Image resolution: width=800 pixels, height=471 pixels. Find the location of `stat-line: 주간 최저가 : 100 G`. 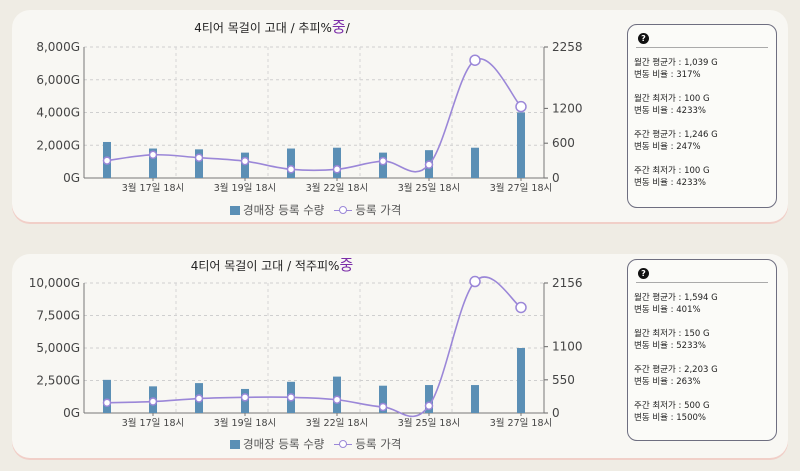

stat-line: 주간 최저가 : 100 G is located at coordinates (672, 171).